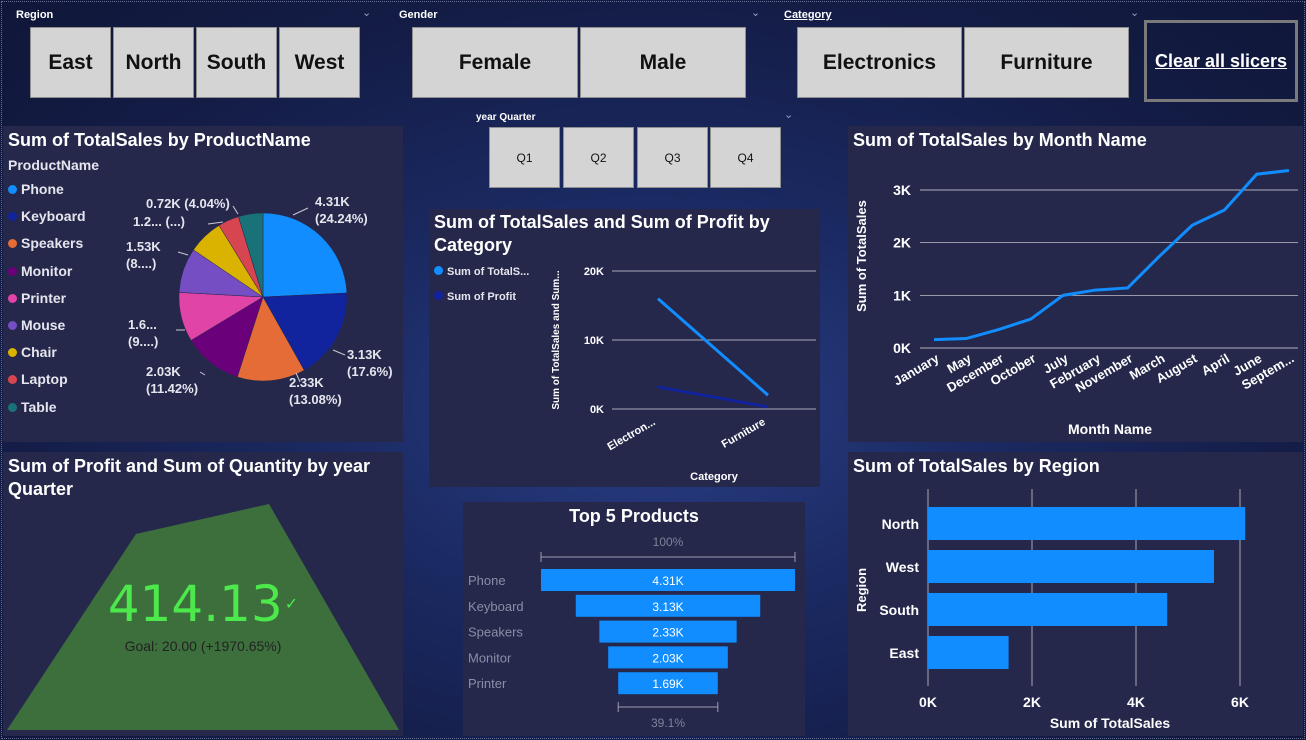  I want to click on y-tick-label: East, so click(904, 653).